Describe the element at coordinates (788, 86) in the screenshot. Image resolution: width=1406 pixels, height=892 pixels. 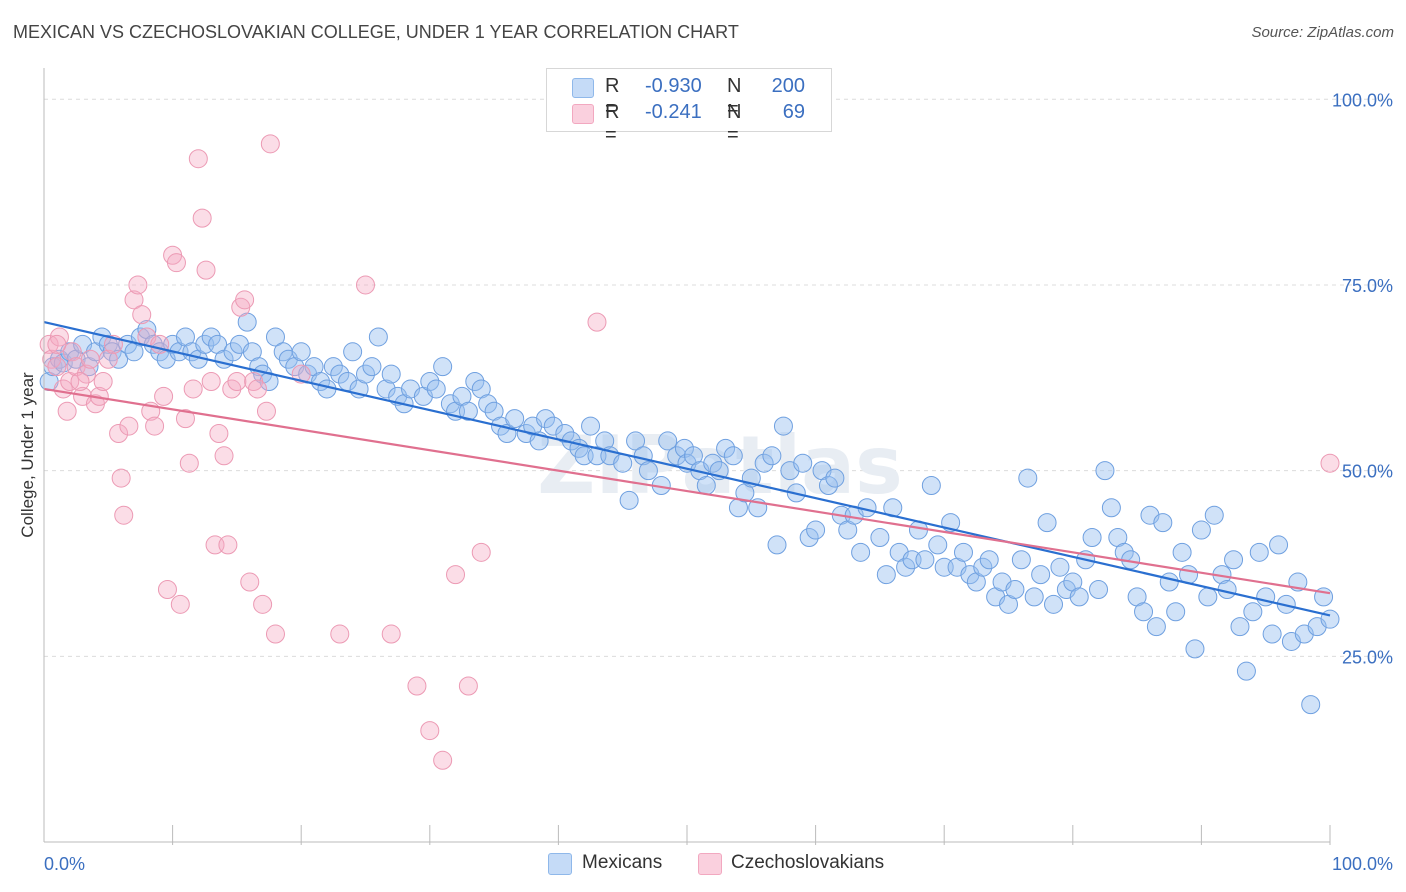
I see `legend-n-value: 200` at that location.